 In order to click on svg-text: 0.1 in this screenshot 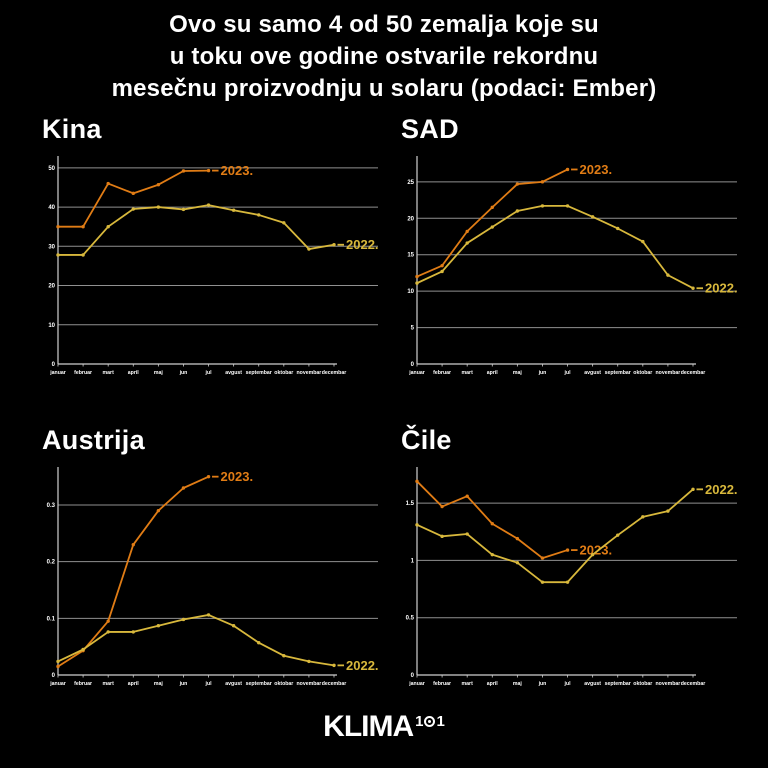, I will do `click(51, 619)`.